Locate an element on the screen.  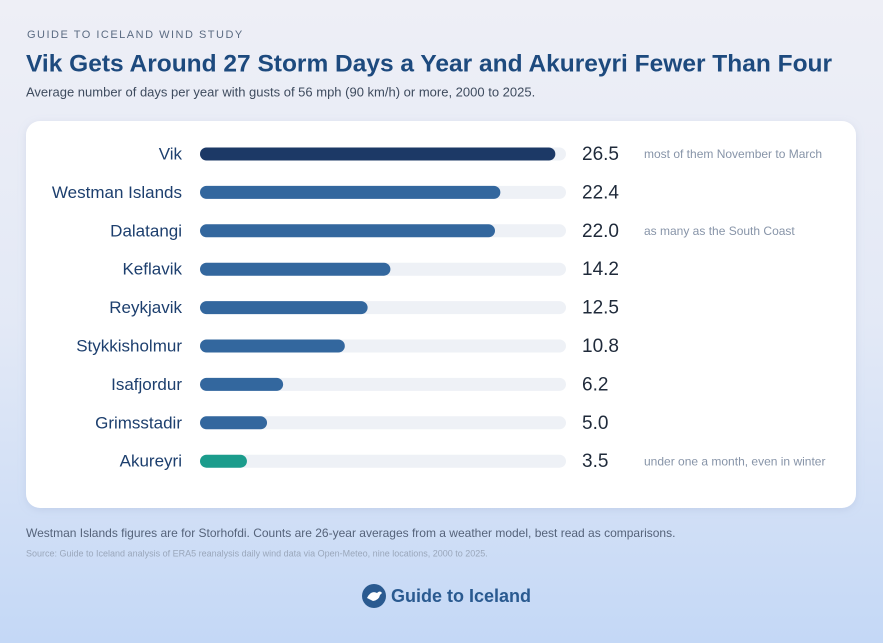
value-label: 22.4 is located at coordinates (600, 192).